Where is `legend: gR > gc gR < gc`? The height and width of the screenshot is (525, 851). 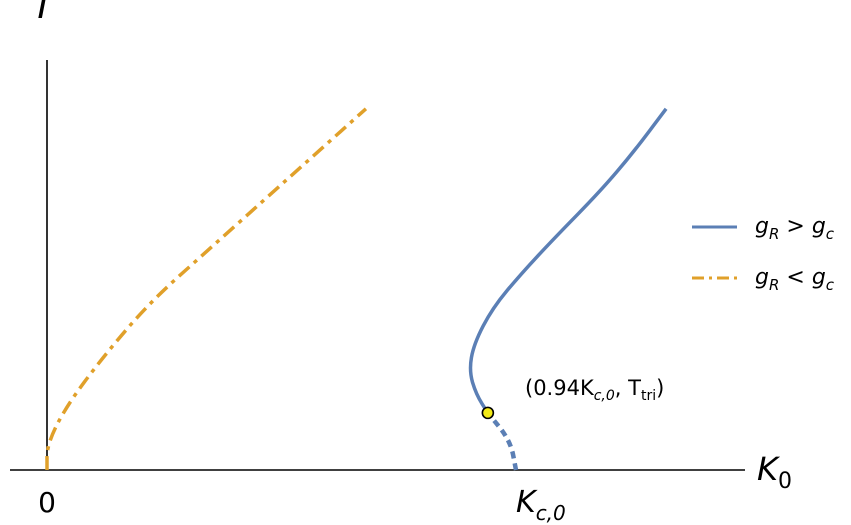 legend: gR > gc gR < gc is located at coordinates (763, 254).